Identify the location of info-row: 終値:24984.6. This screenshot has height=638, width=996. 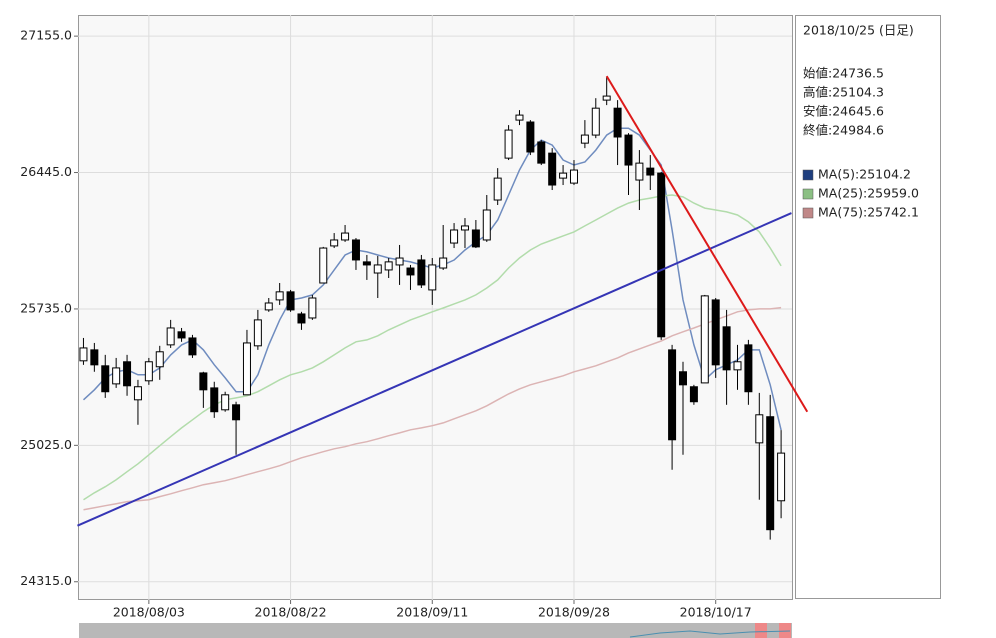
(843, 130).